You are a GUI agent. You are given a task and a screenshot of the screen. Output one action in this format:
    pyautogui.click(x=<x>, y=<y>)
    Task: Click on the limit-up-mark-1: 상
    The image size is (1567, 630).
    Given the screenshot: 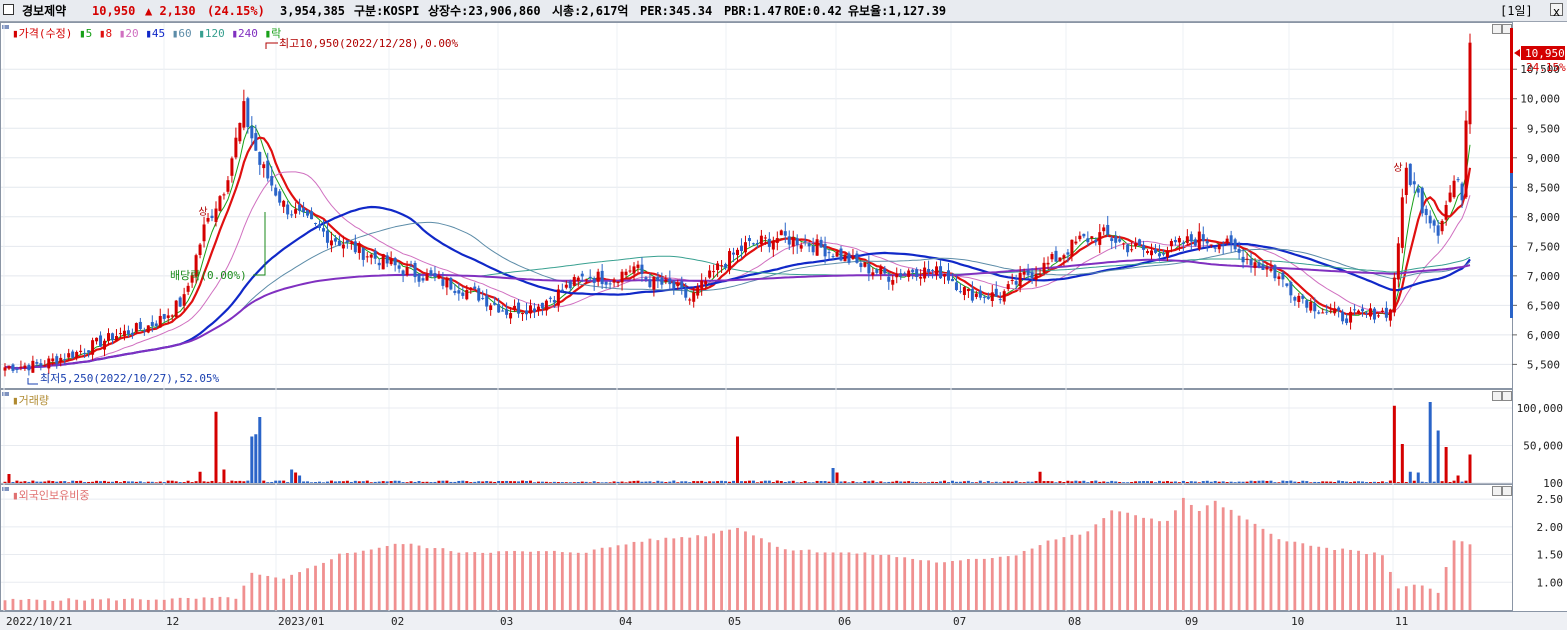 What is the action you would take?
    pyautogui.click(x=202, y=211)
    